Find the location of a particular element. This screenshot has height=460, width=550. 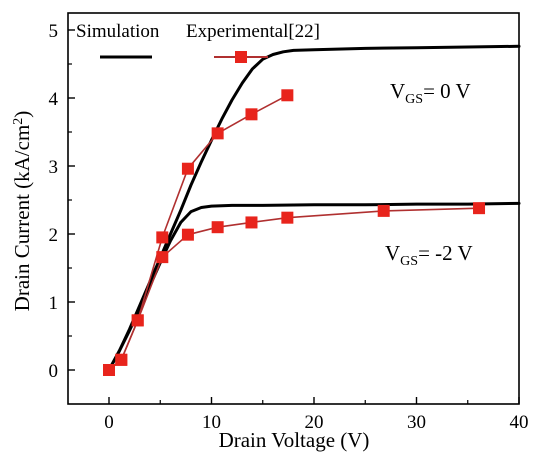

x-tick-label: 0 is located at coordinates (109, 422).